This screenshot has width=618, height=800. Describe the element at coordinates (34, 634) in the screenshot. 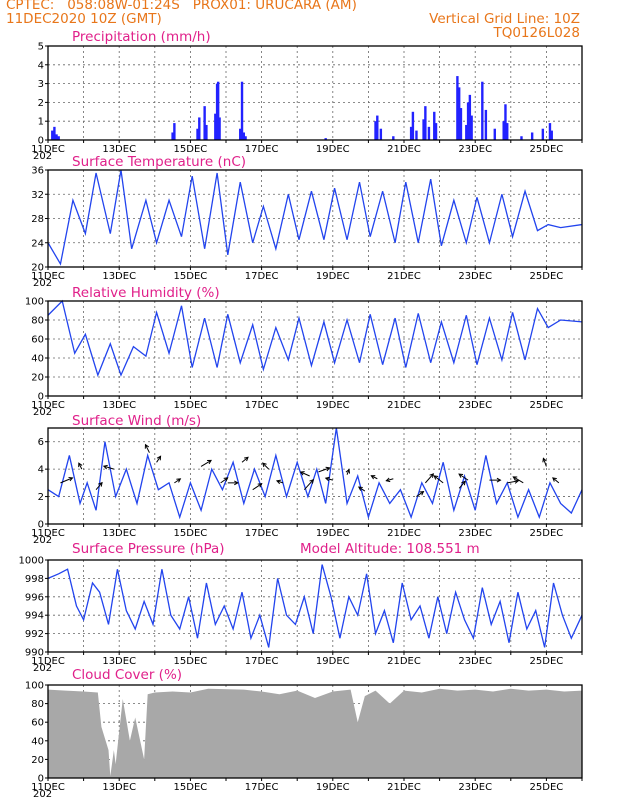

I see `y-tick-label: 992` at that location.